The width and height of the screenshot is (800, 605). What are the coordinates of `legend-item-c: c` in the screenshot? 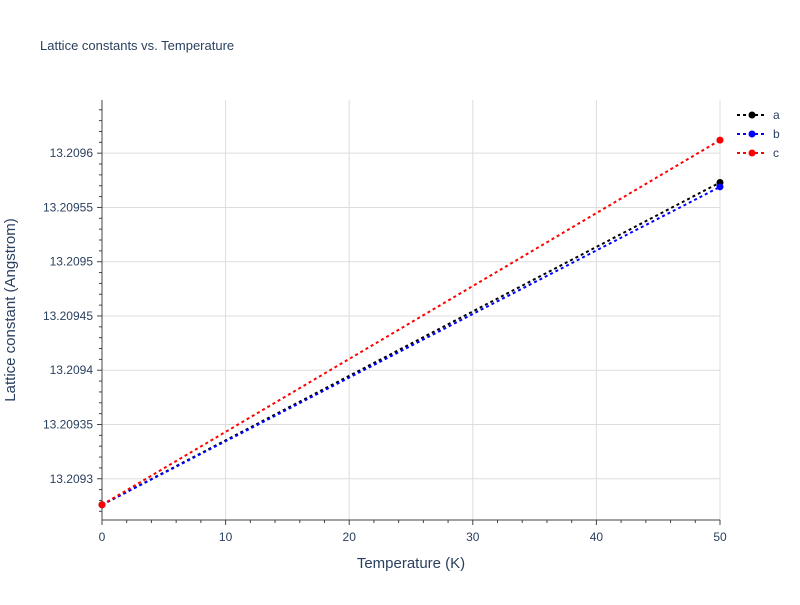 It's located at (758, 153).